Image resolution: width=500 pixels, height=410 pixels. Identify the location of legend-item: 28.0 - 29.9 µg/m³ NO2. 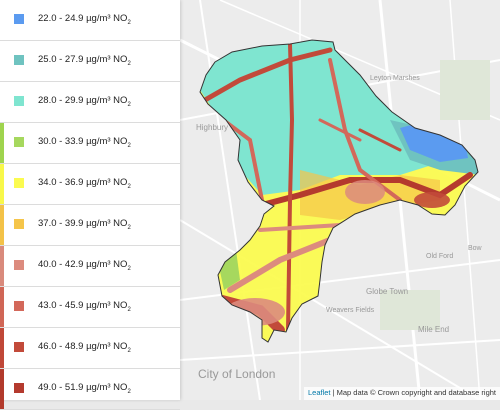
(90, 102).